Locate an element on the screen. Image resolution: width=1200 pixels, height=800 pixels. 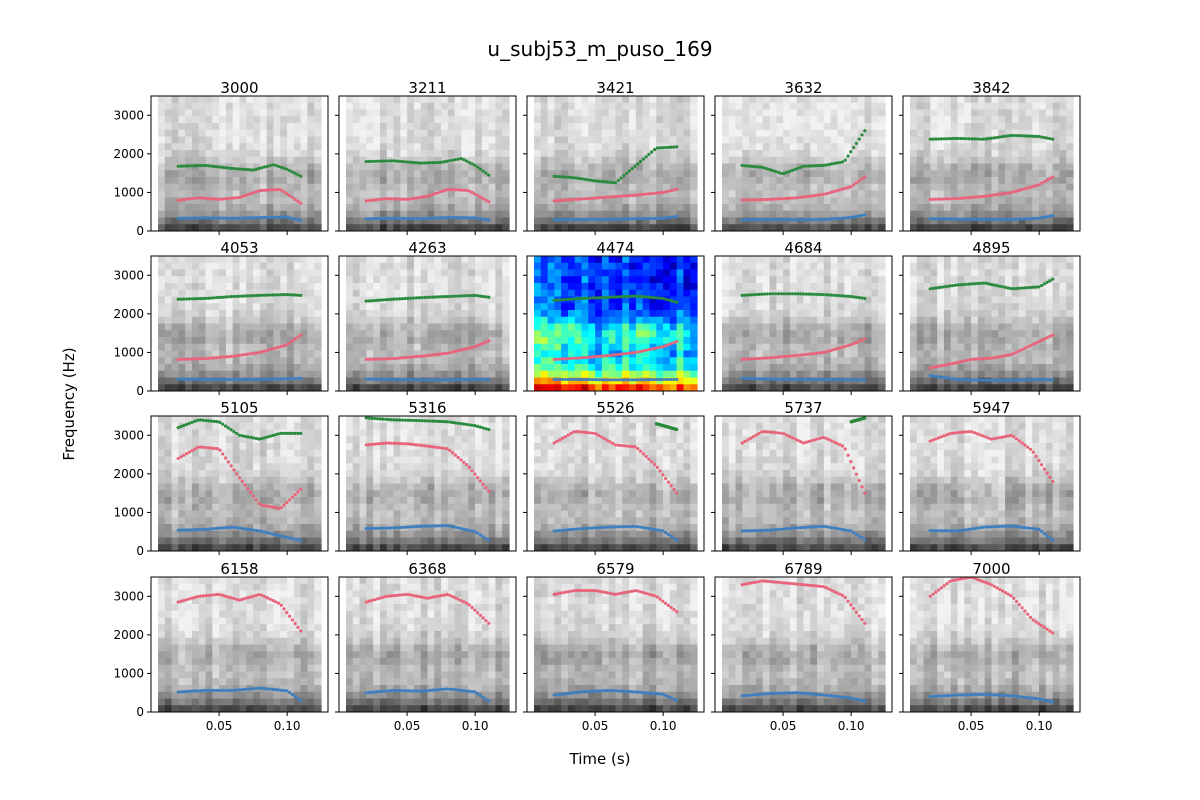
panel-frame is located at coordinates (239, 644).